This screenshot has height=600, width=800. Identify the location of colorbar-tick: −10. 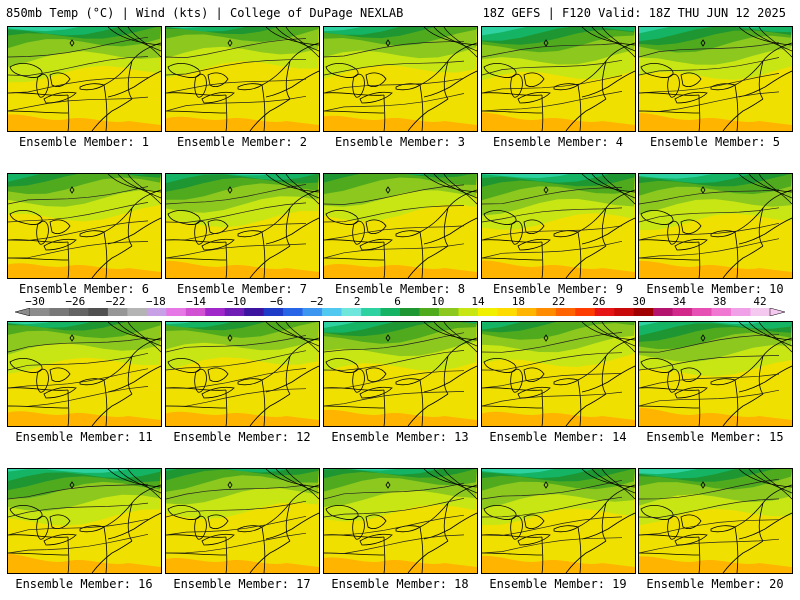
(236, 301).